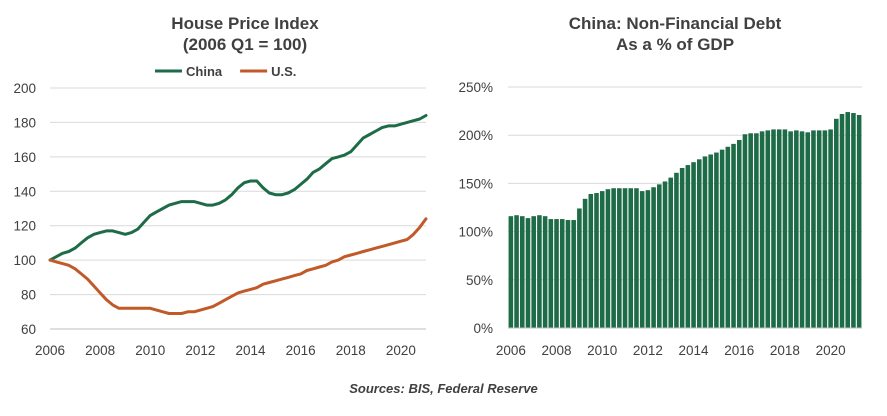  What do you see at coordinates (24, 157) in the screenshot?
I see `y-tick-label: 160` at bounding box center [24, 157].